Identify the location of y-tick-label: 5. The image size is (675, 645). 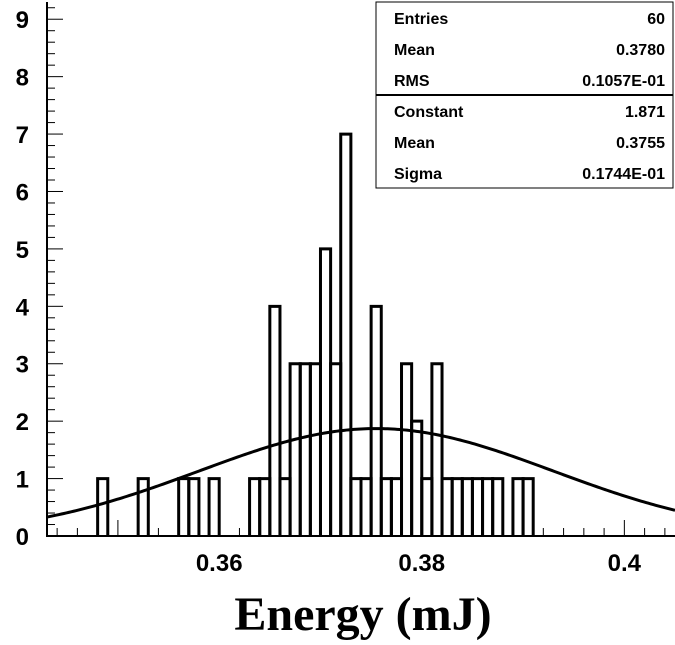
(22, 250).